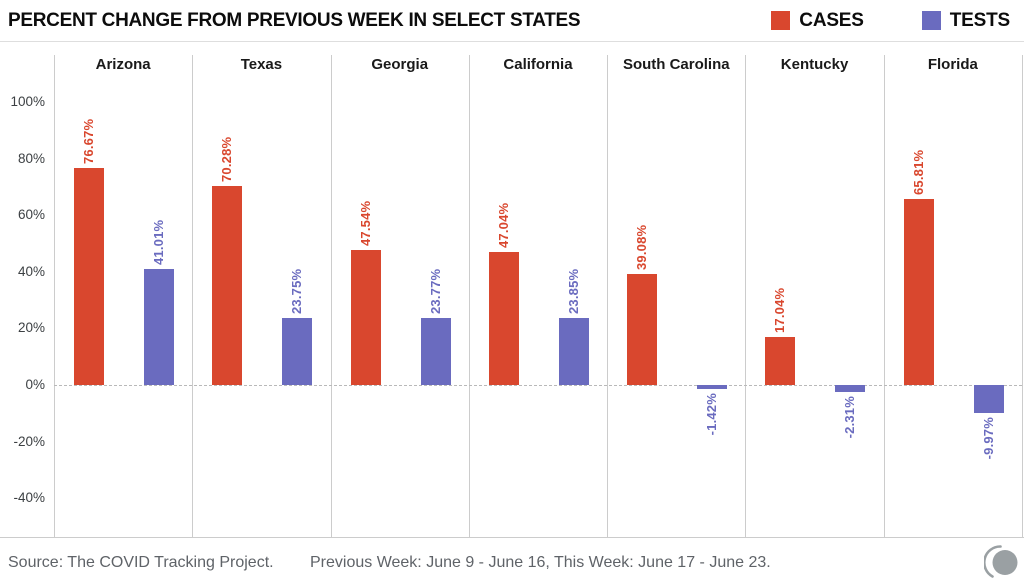  What do you see at coordinates (712, 414) in the screenshot?
I see `tests-value-label: -1.42%` at bounding box center [712, 414].